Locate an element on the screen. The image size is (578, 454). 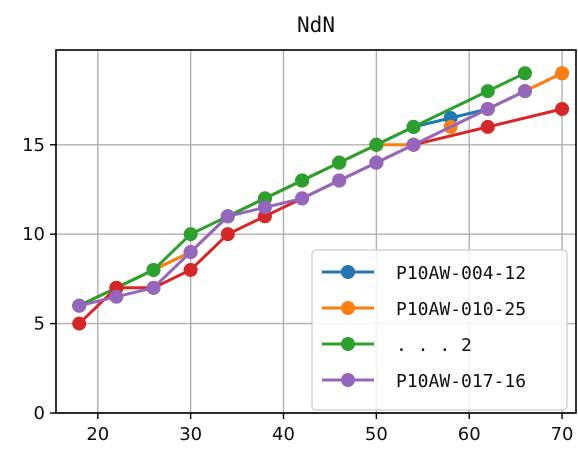
x-tick-label: 70 is located at coordinates (562, 434).